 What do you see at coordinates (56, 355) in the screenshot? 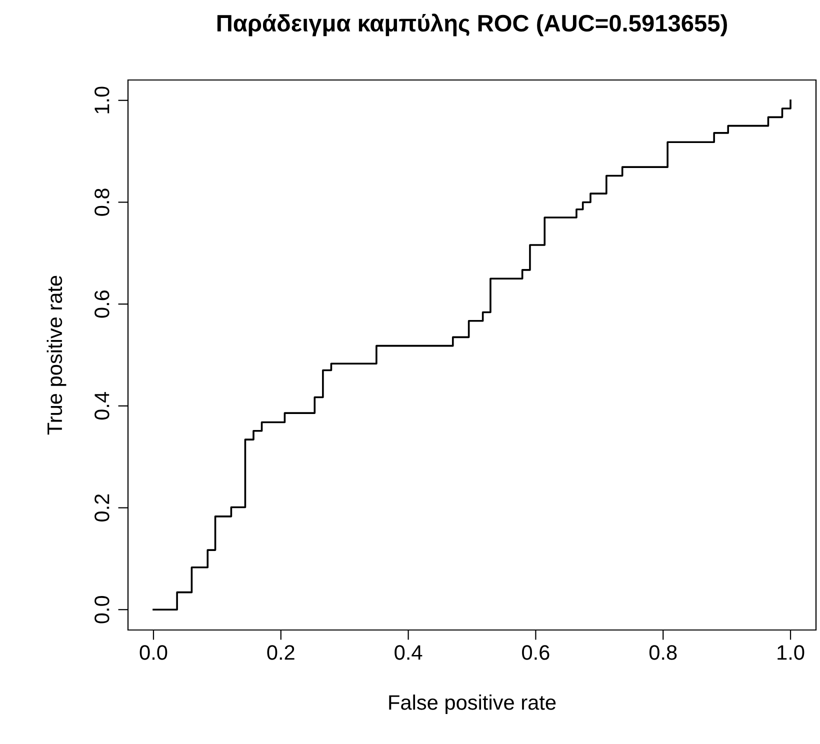
I see `y-axis-title: True positive rate` at bounding box center [56, 355].